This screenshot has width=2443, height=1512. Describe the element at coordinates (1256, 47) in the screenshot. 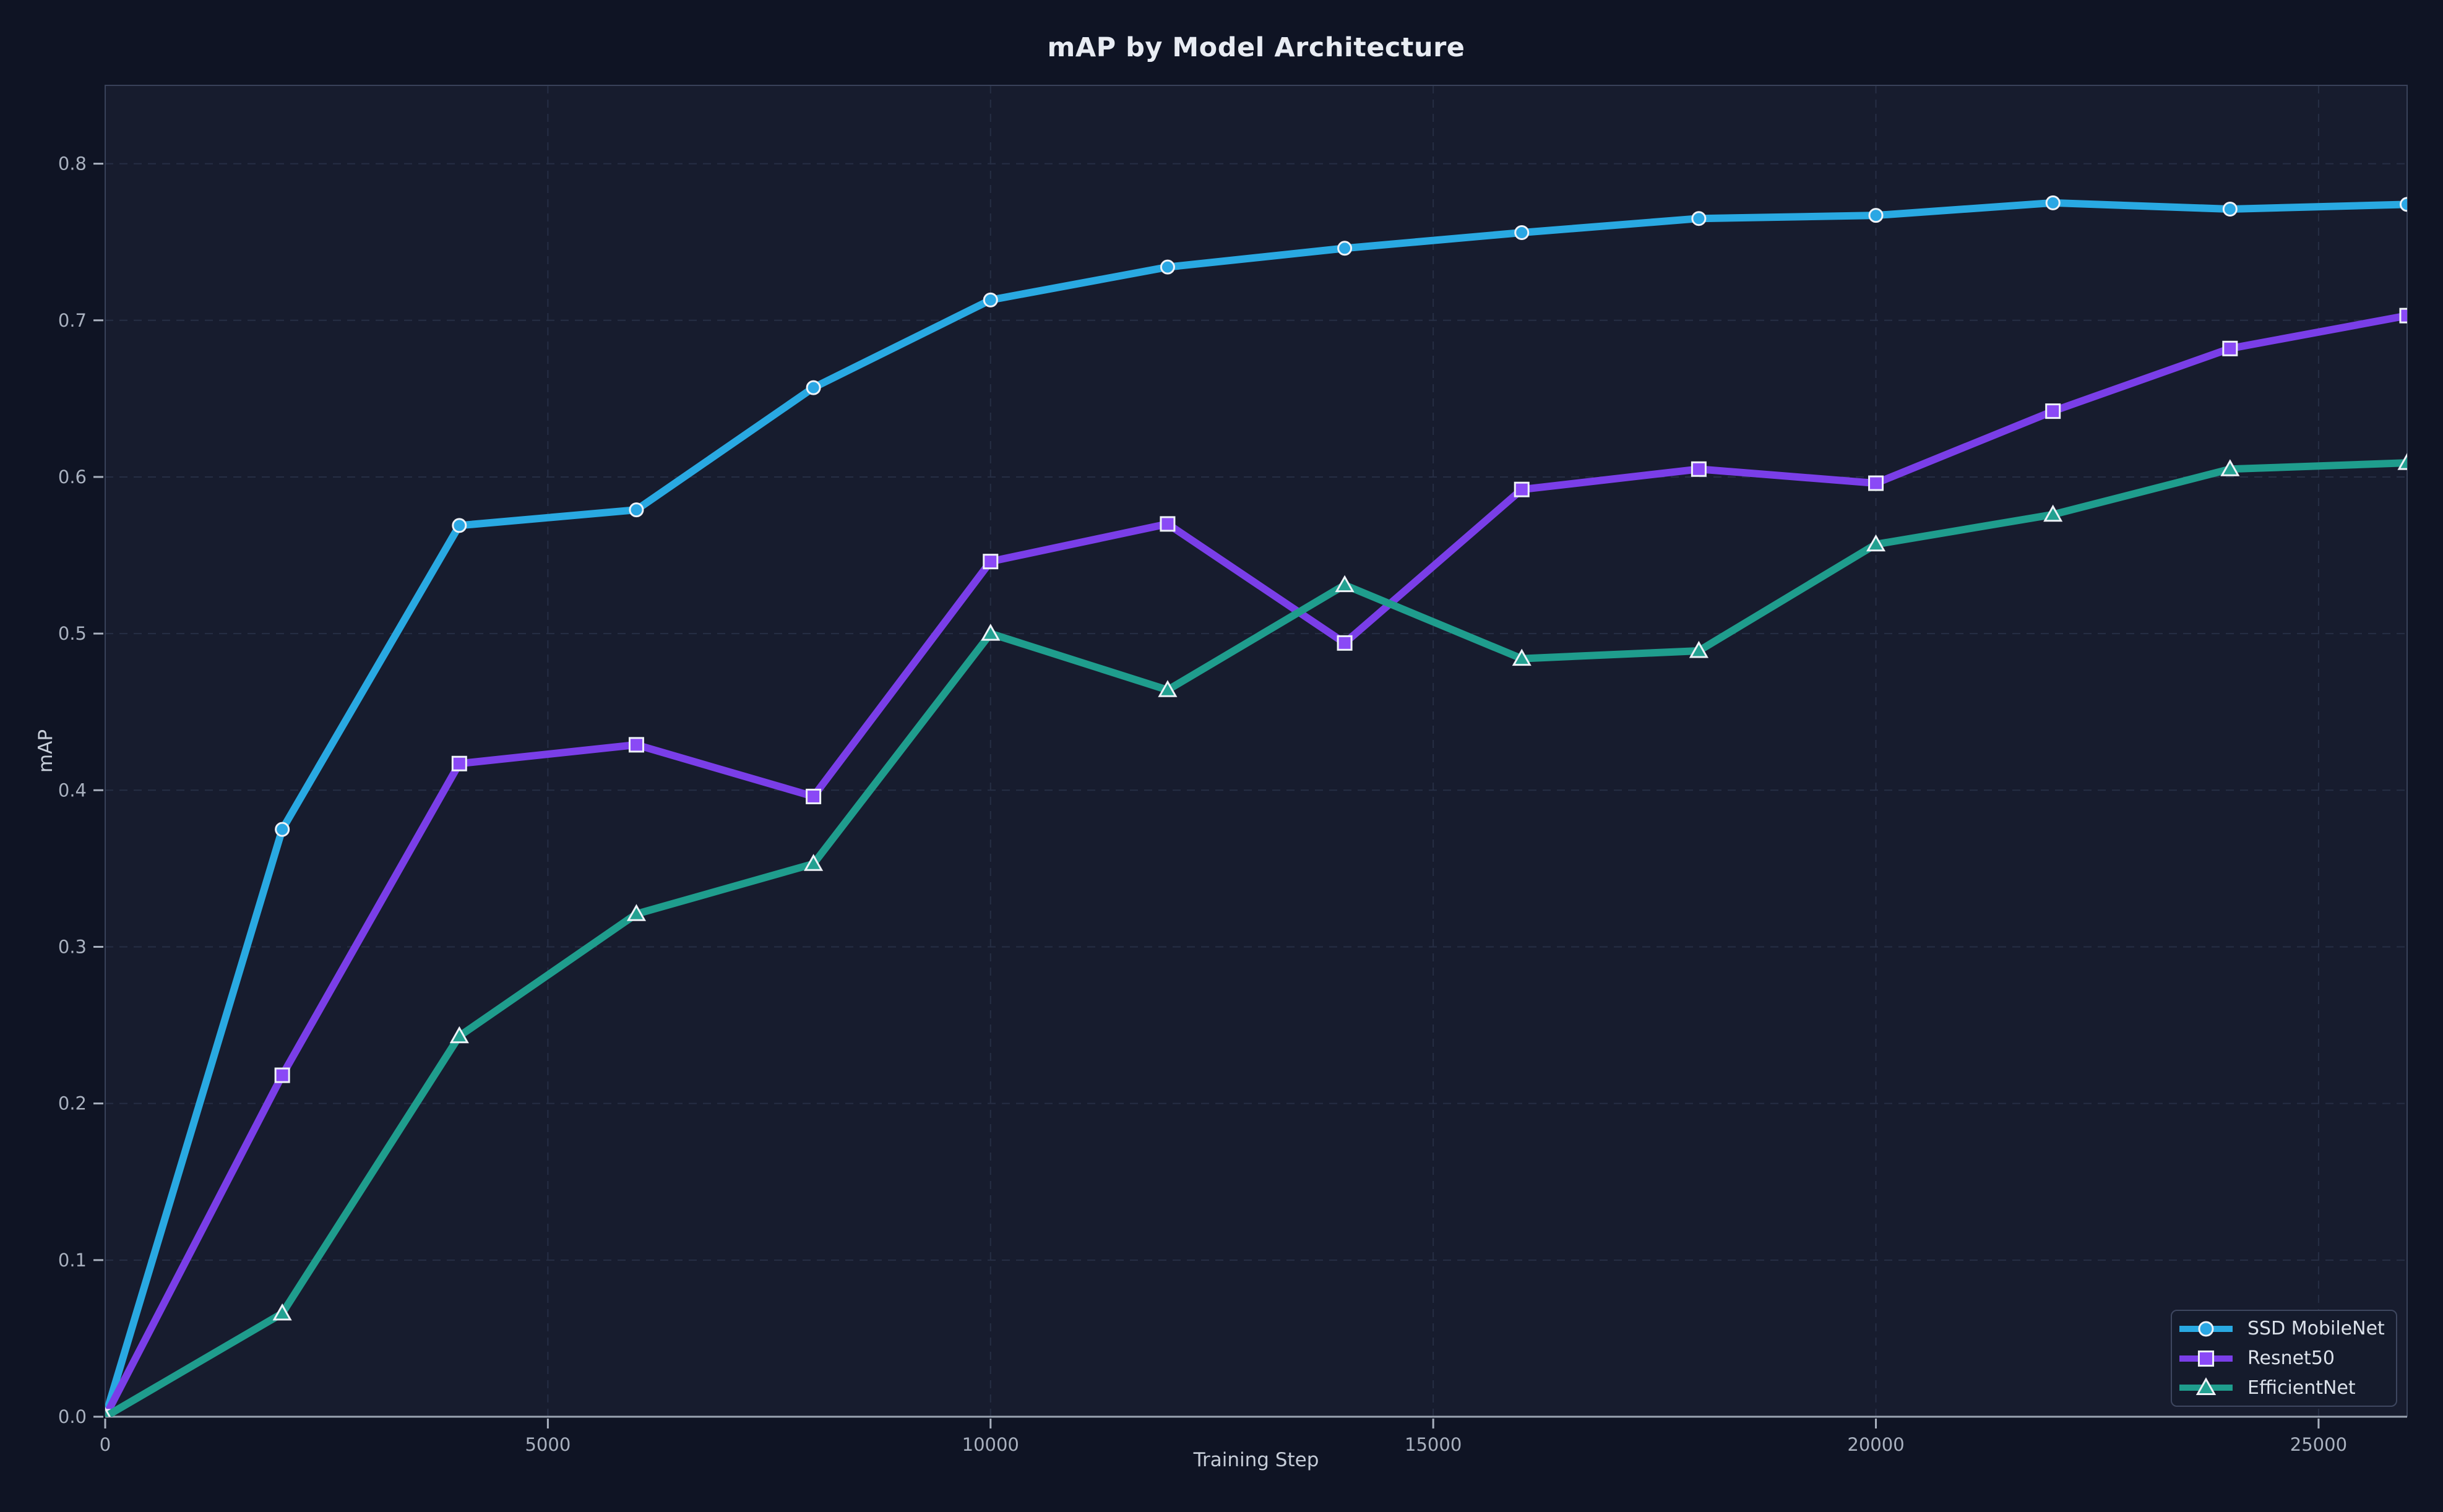

I see `chart-title: mAP by Model Architecture` at that location.